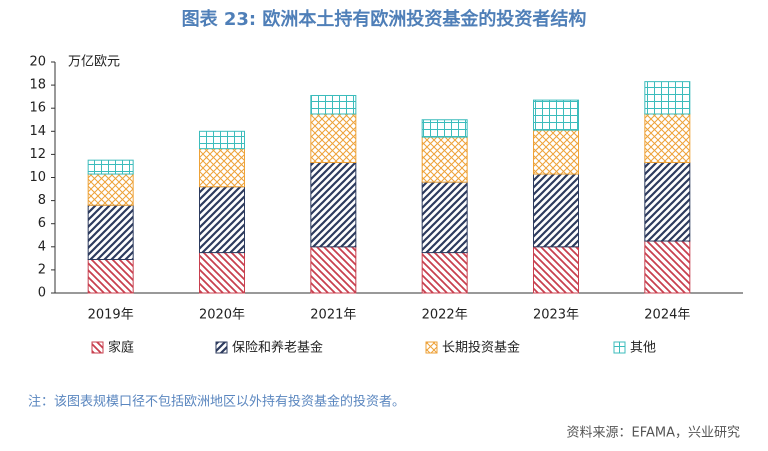  I want to click on chart-title: 图表 23: 欧洲本土持有欧洲投资基金的投资者结构, so click(384, 19).